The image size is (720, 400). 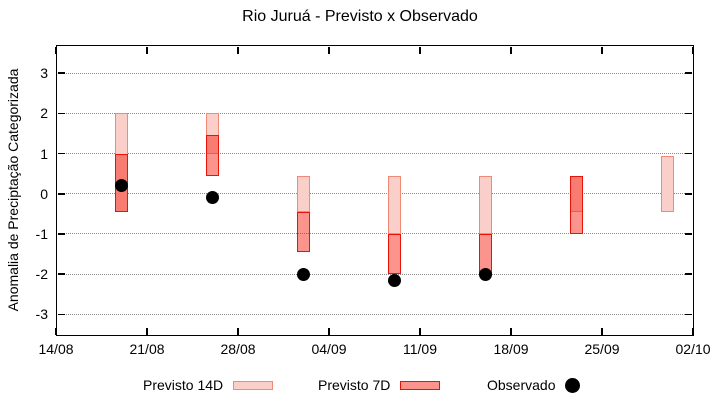 I want to click on x-tick-label: 21/08, so click(x=147, y=349).